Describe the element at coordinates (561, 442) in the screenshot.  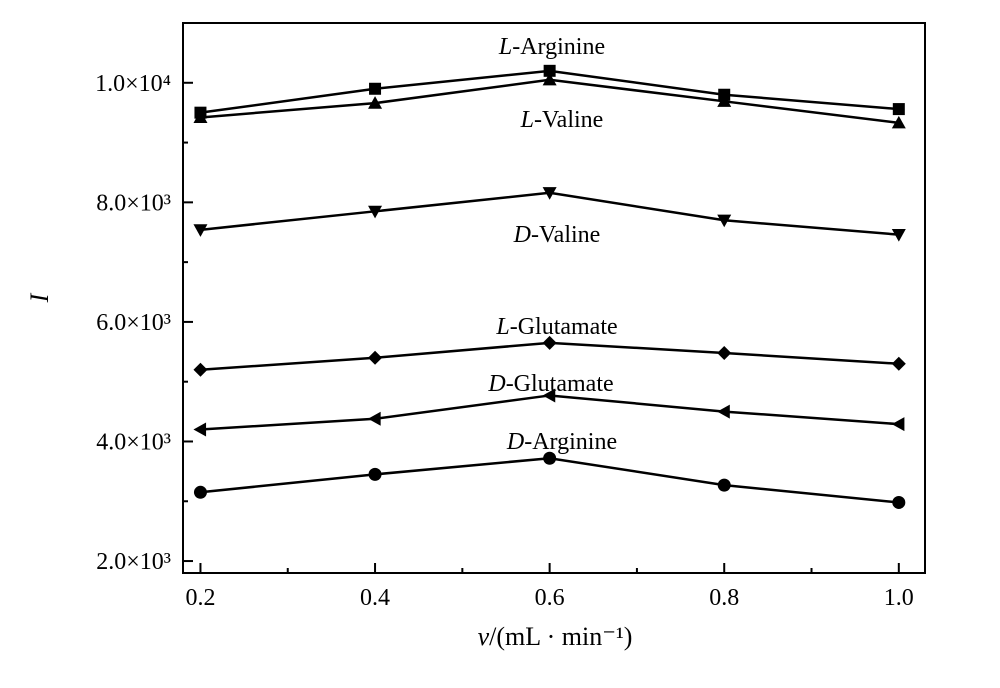
I see `series-label-d-arginine: D-Arginine` at that location.